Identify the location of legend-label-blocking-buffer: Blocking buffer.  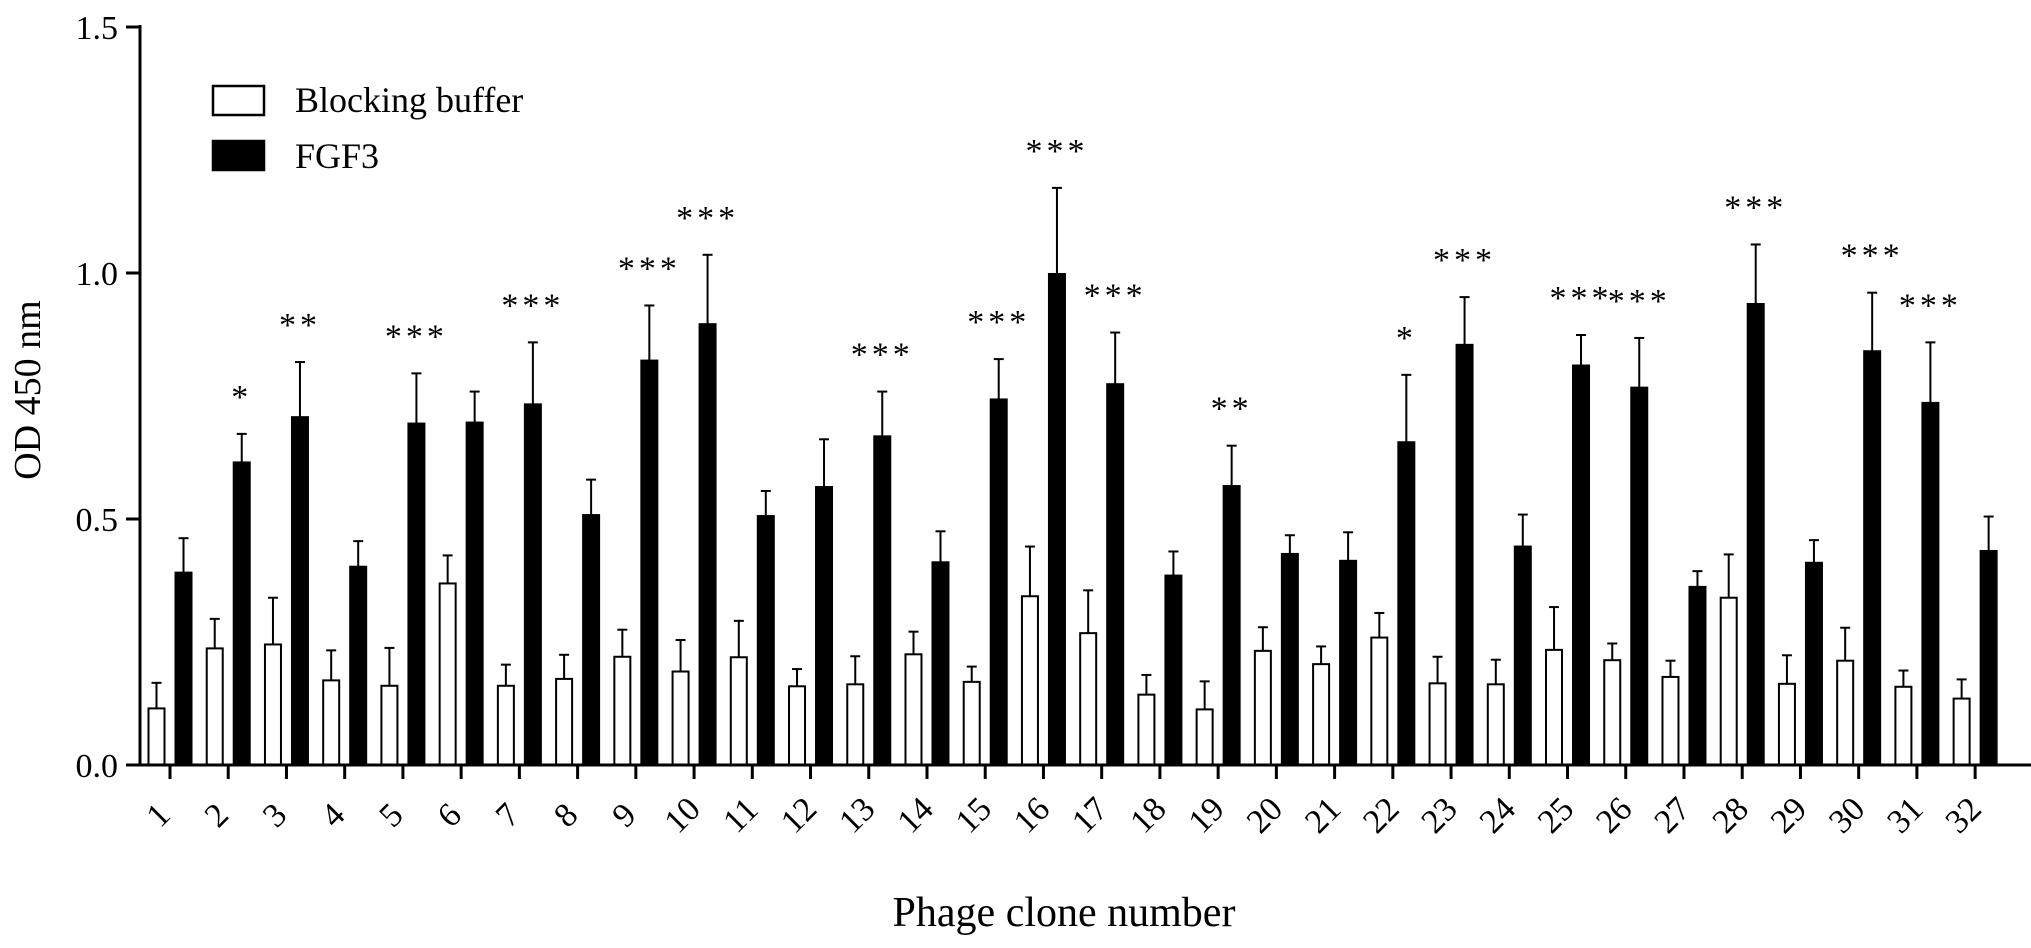
(409, 100).